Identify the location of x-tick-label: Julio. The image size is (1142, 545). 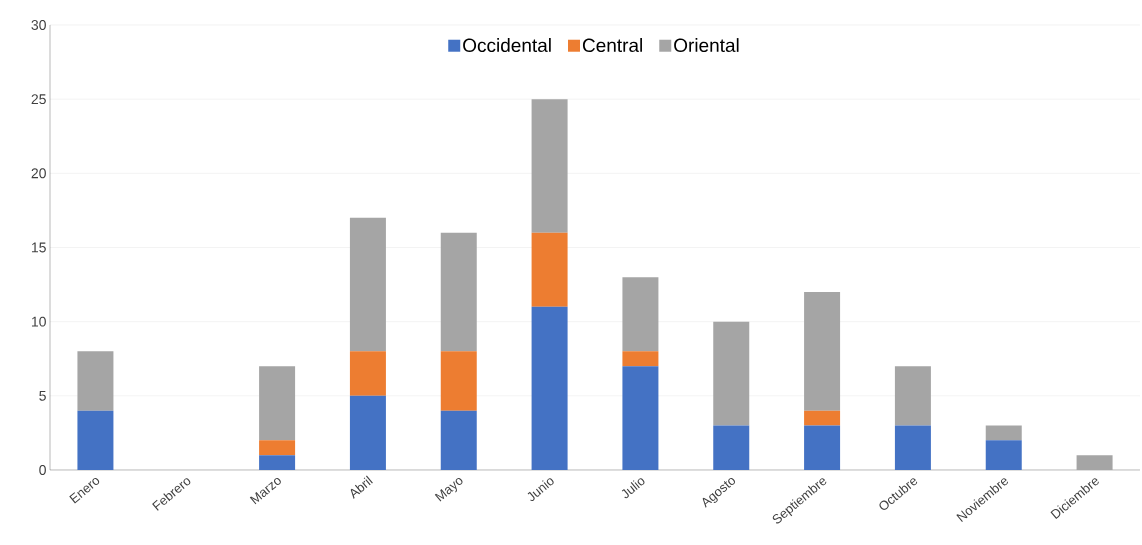
(633, 488).